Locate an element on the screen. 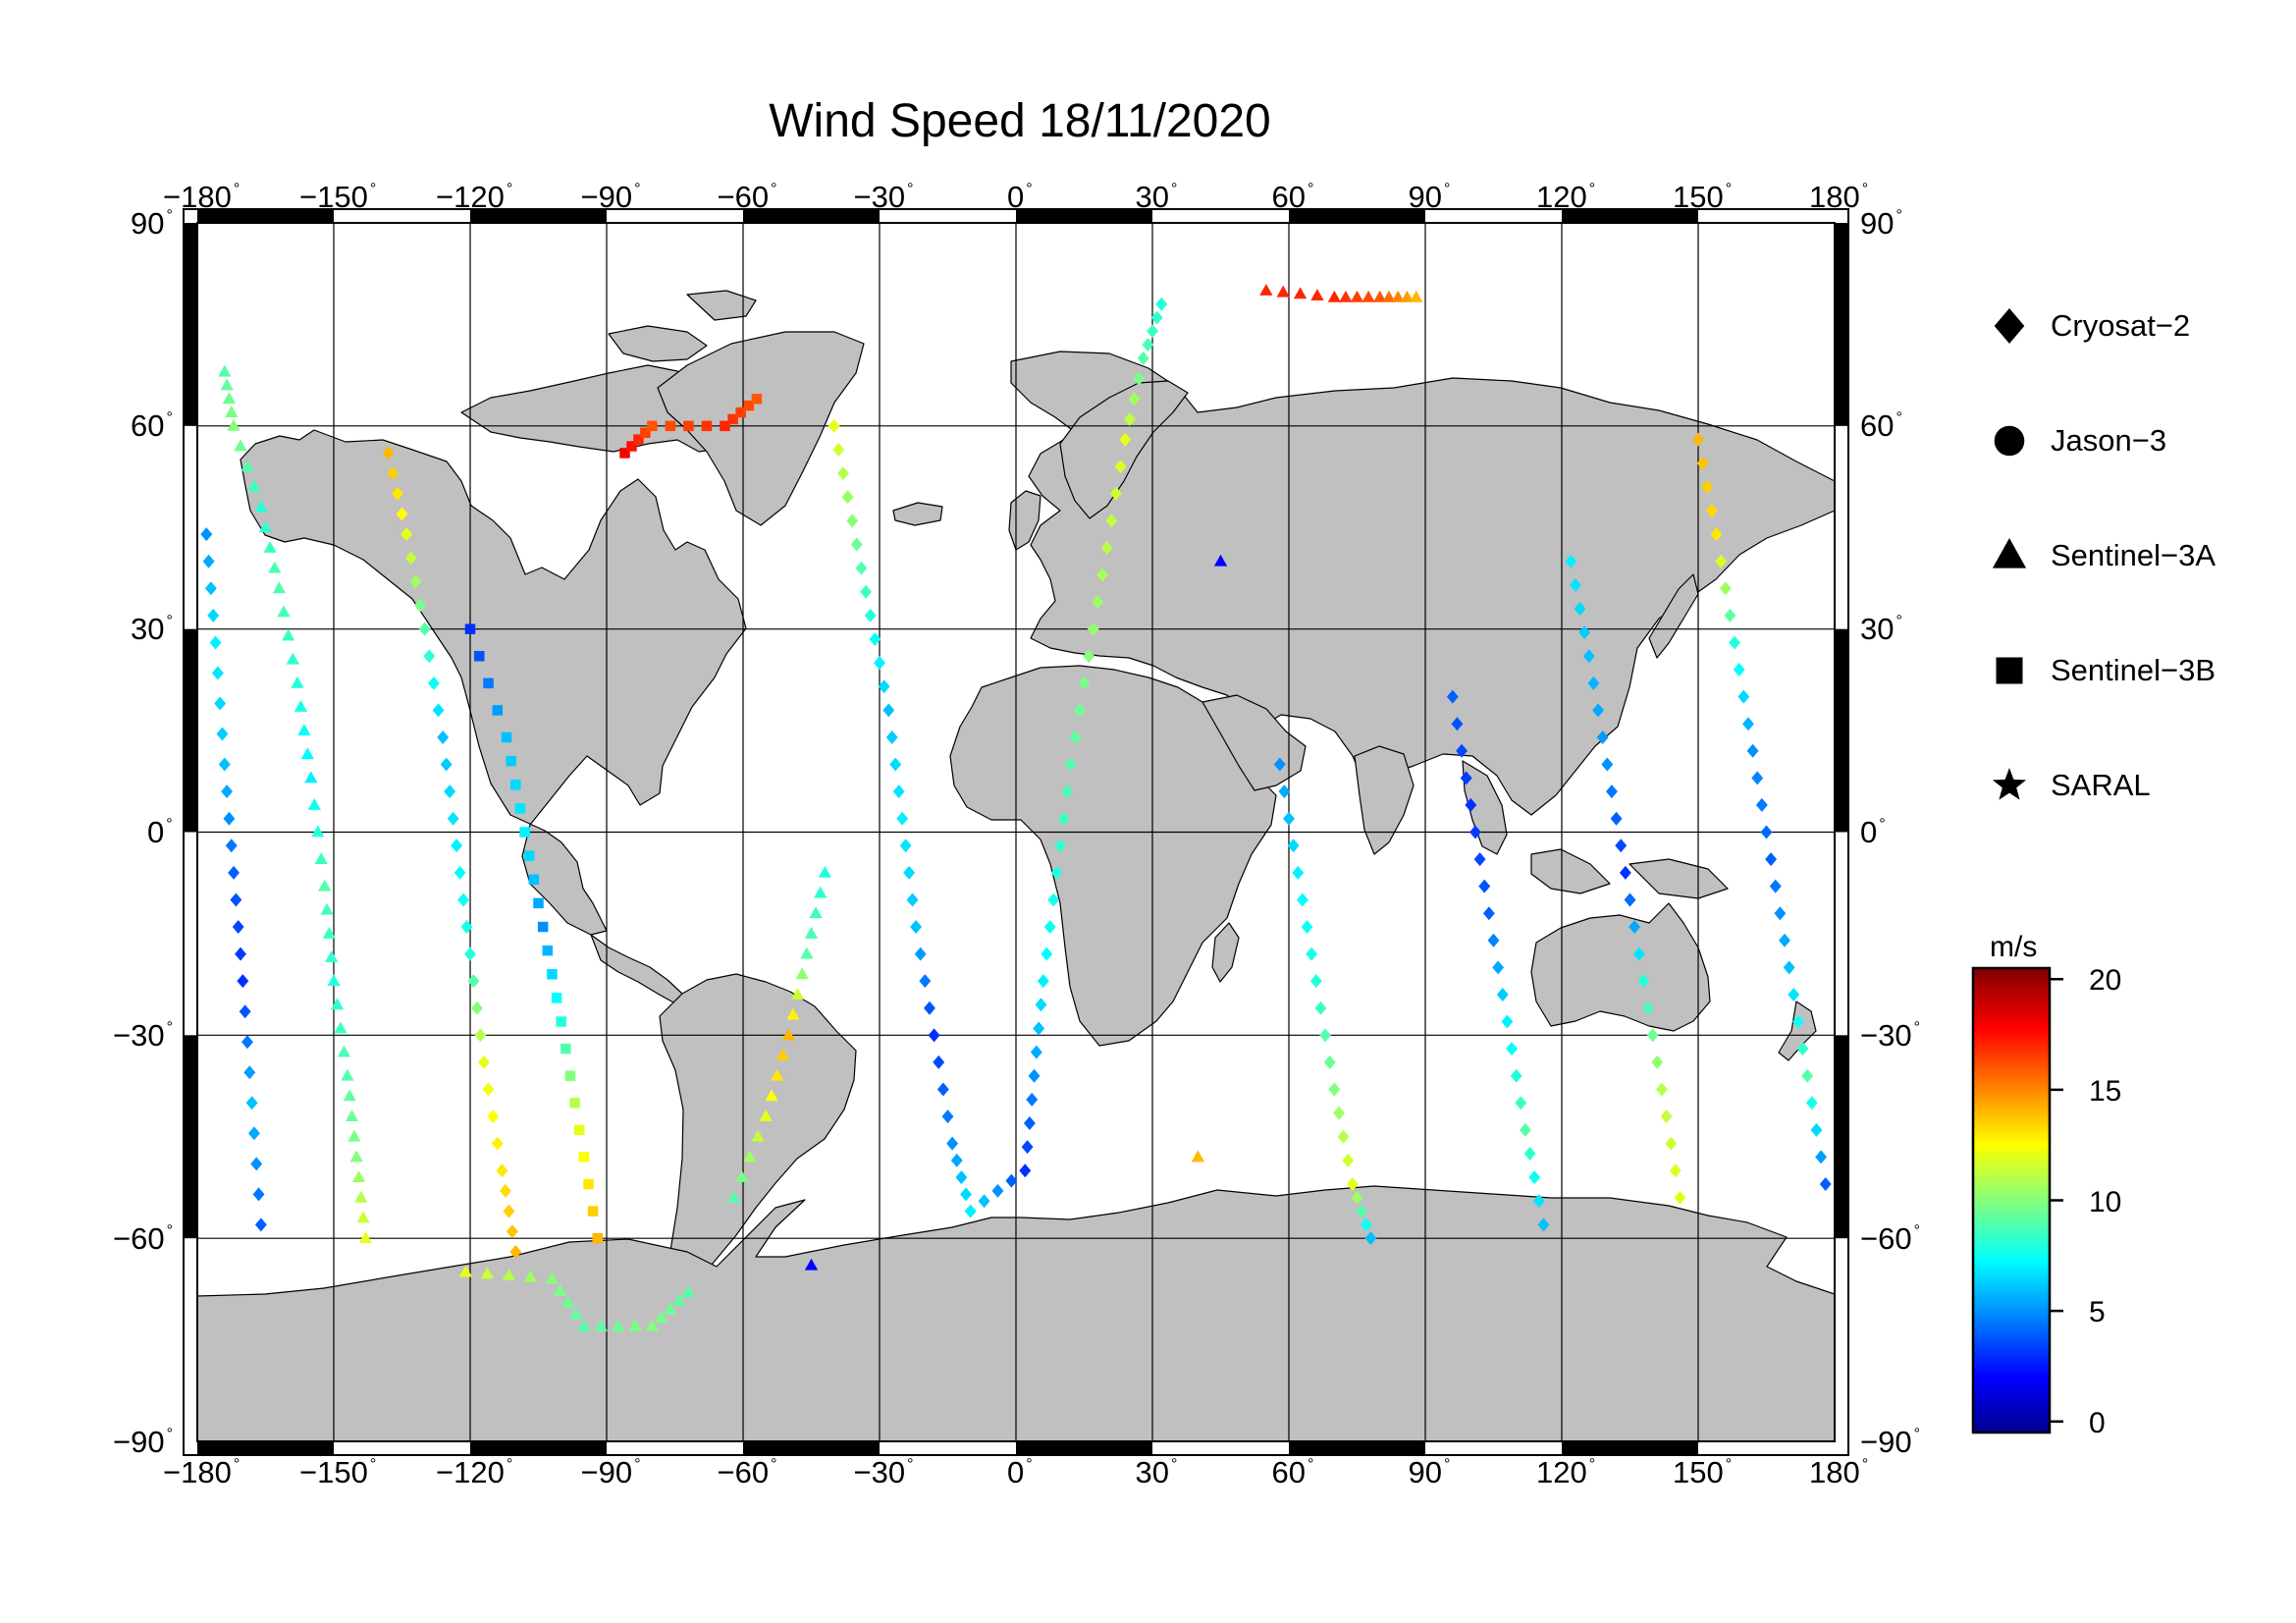 Image resolution: width=2296 pixels, height=1623 pixels. lon-tick-label: −120 ° is located at coordinates (474, 197).